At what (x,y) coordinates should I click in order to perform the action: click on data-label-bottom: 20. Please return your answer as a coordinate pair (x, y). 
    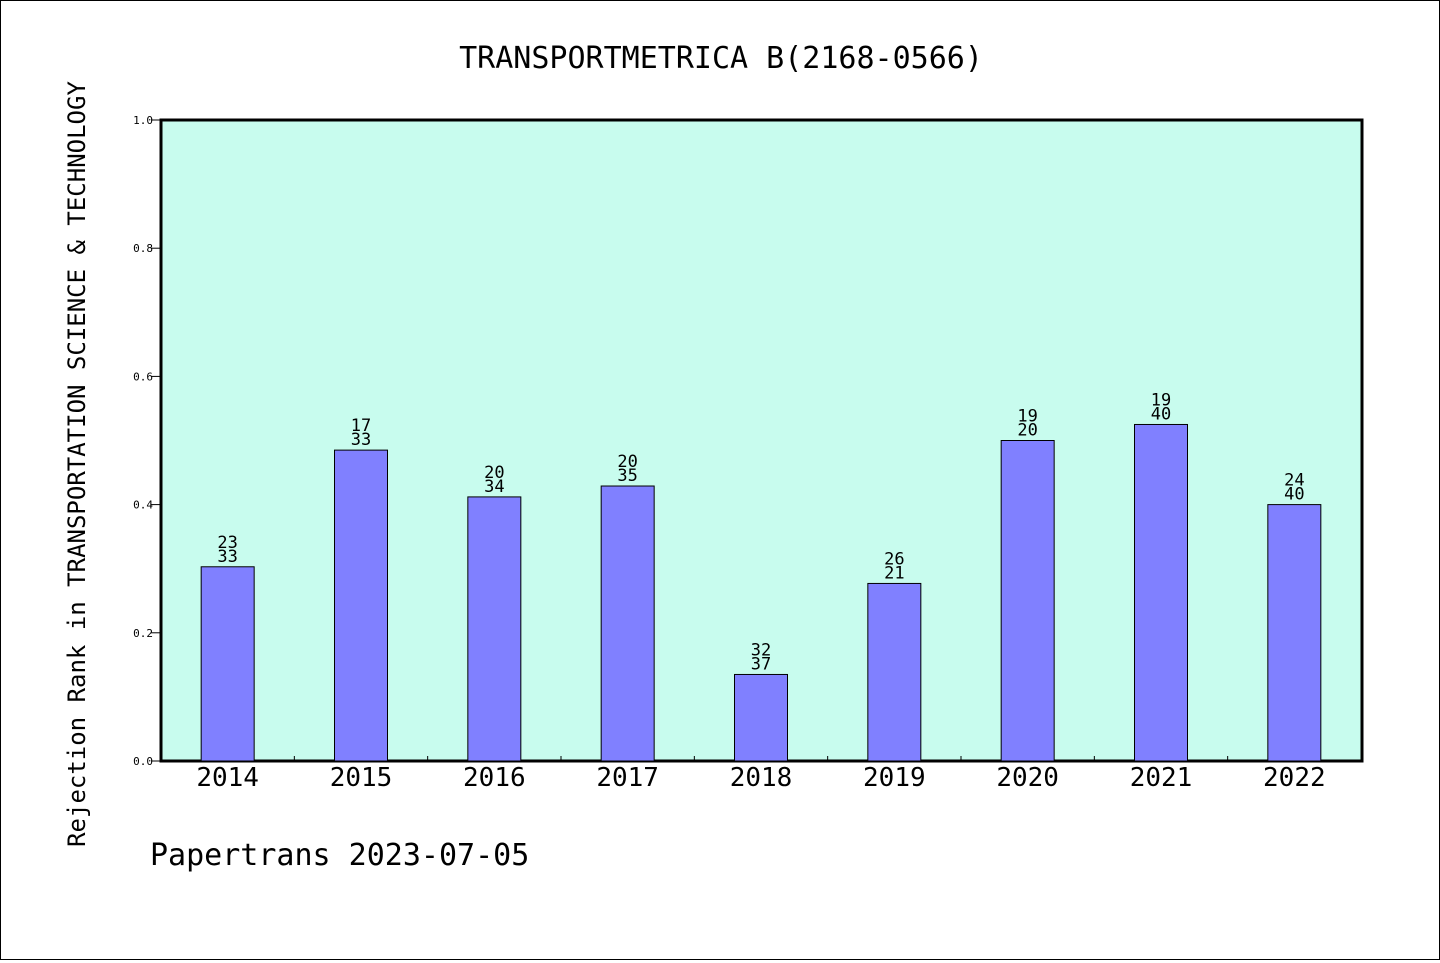
    Looking at the image, I should click on (1027, 431).